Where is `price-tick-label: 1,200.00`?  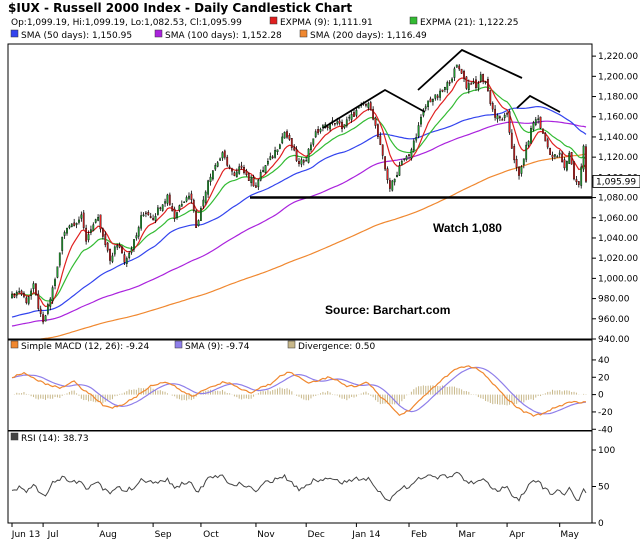
price-tick-label: 1,200.00 is located at coordinates (618, 77).